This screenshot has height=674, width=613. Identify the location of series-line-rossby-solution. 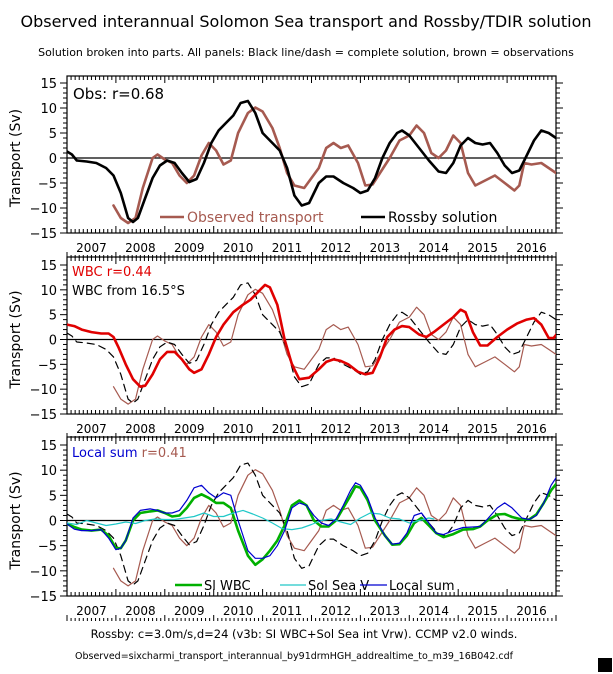
(311, 161).